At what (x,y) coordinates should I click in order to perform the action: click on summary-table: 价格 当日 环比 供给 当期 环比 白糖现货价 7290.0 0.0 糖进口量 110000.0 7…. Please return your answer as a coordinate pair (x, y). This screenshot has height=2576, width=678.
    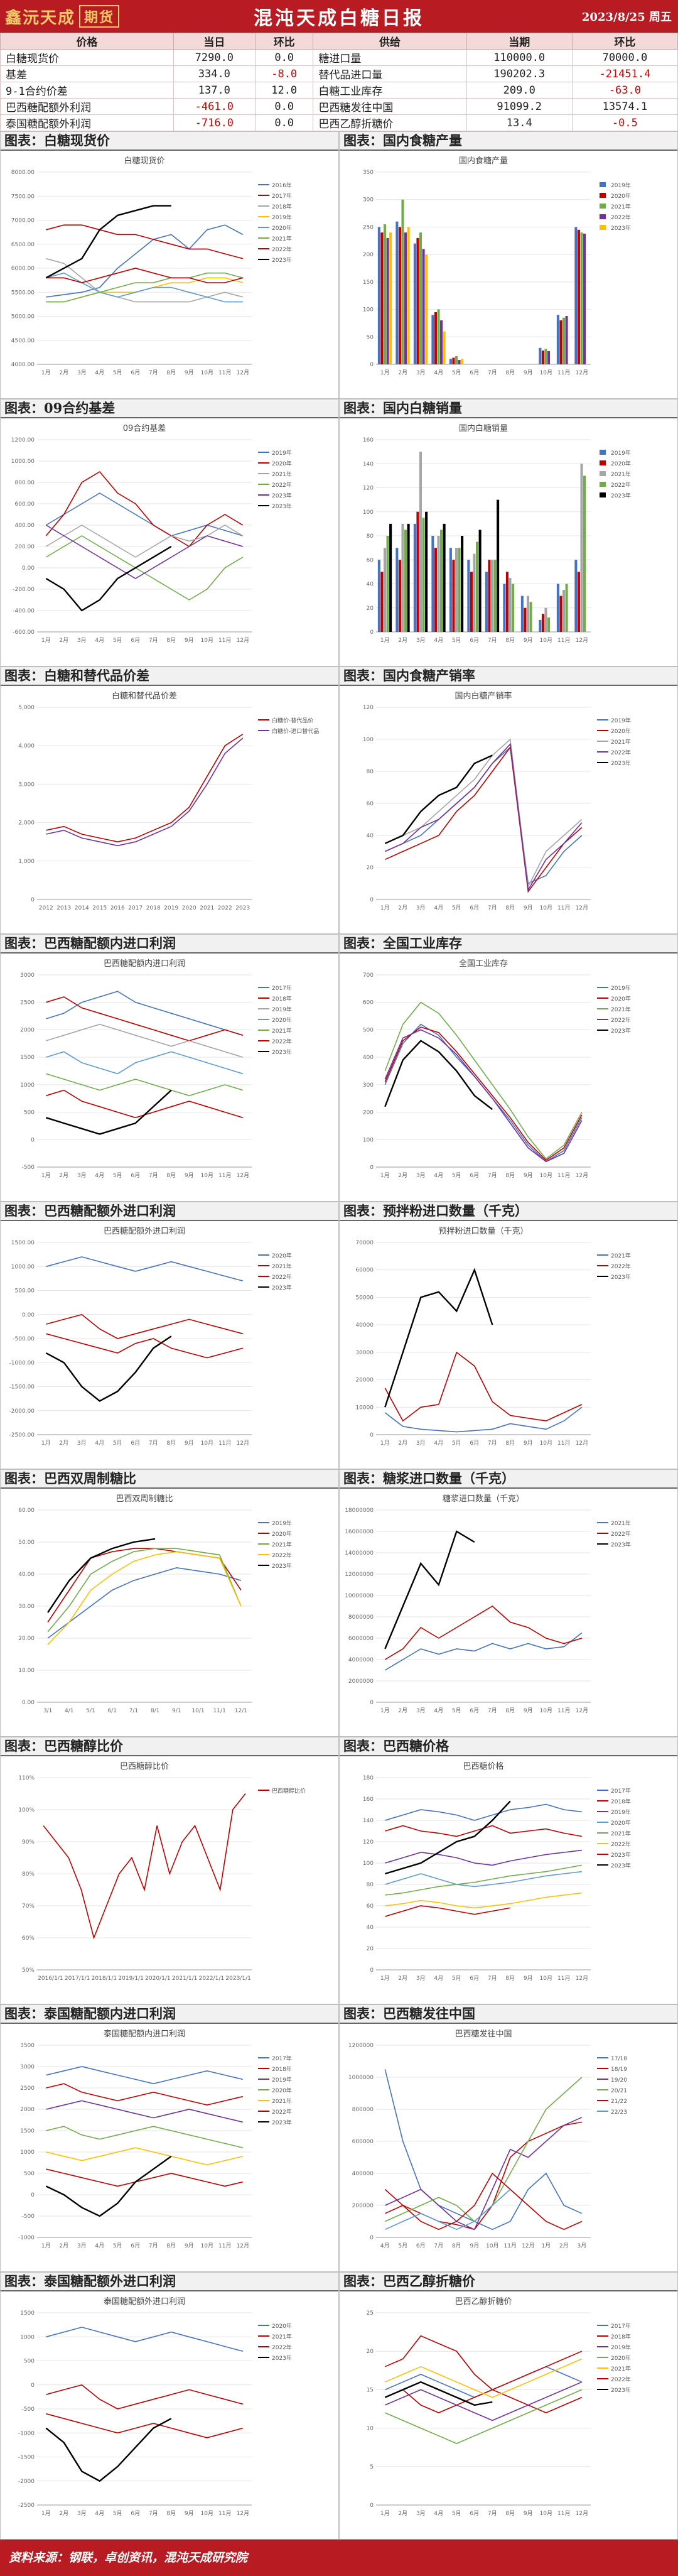
    Looking at the image, I should click on (339, 82).